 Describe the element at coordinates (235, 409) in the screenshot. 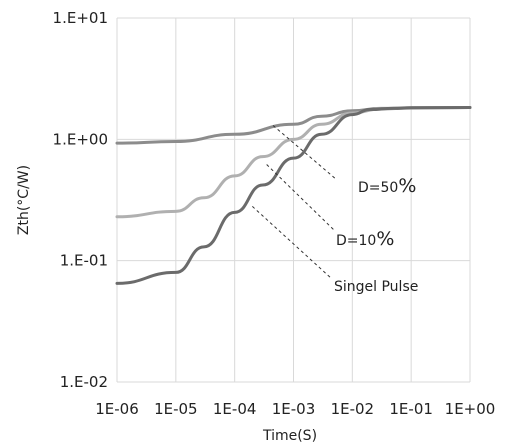

I see `x-tick-label: 1E-04` at that location.